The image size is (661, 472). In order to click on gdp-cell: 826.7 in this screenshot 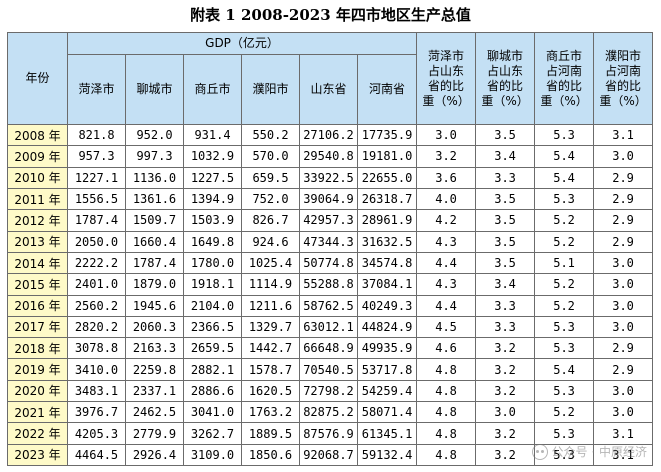, I will do `click(270, 220)`.